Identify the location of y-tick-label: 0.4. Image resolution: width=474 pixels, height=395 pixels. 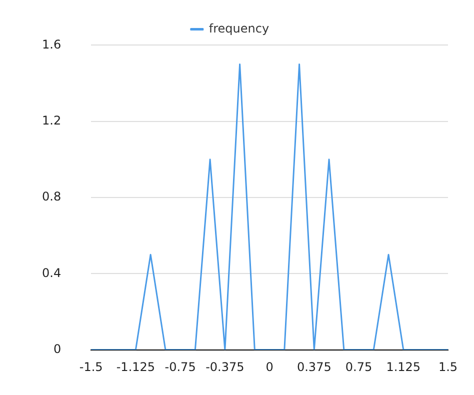
(52, 273).